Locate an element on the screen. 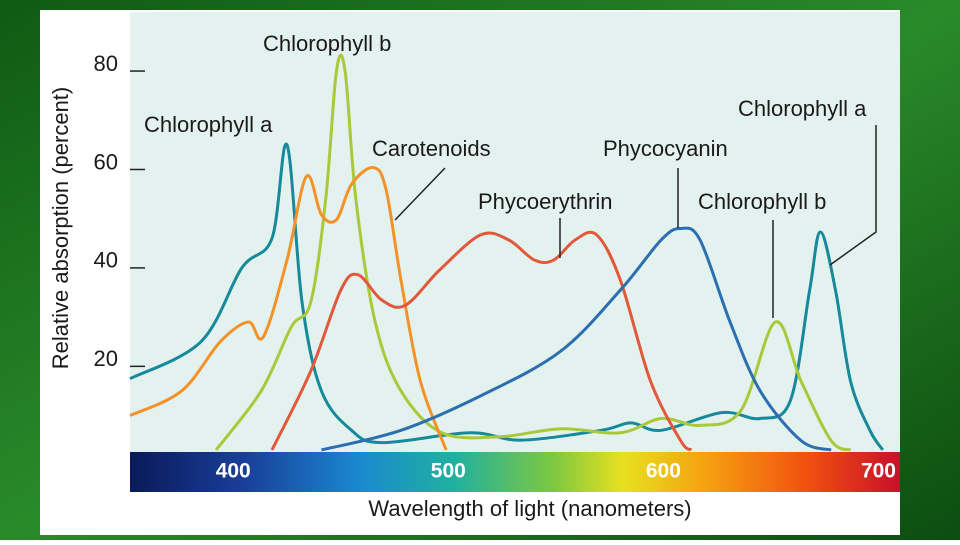  spectrum-bar is located at coordinates (515, 472).